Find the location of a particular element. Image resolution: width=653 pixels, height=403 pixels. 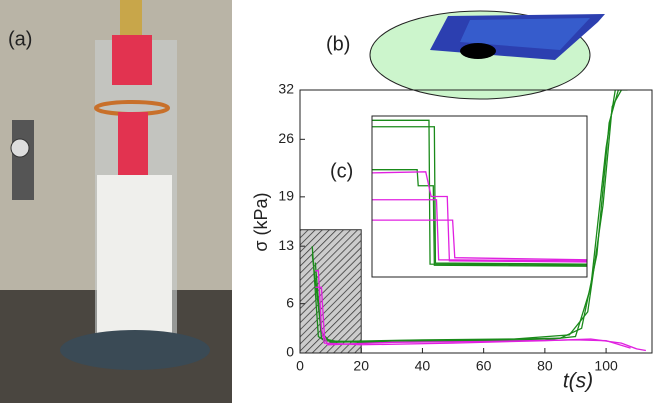

y-tick-label: 6 is located at coordinates (290, 302).